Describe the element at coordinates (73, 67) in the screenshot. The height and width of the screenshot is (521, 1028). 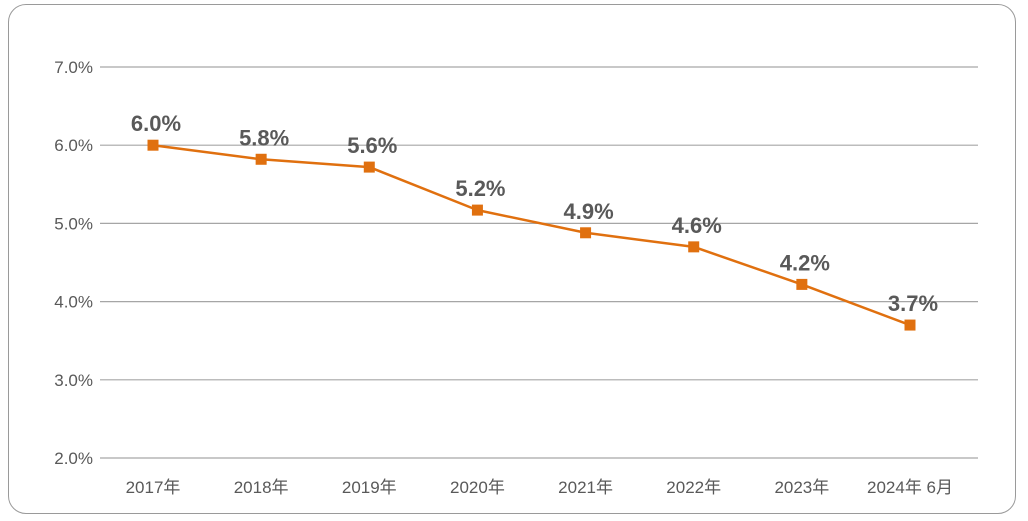
I see `y-tick-label: 7.0%` at that location.